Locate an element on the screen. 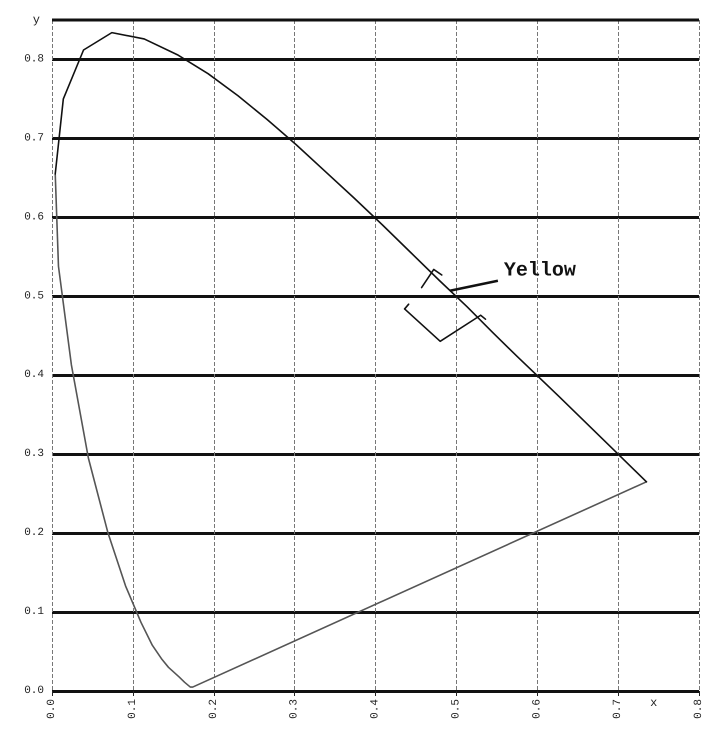 This screenshot has height=733, width=721. y-tick-label: 0.7 is located at coordinates (34, 138).